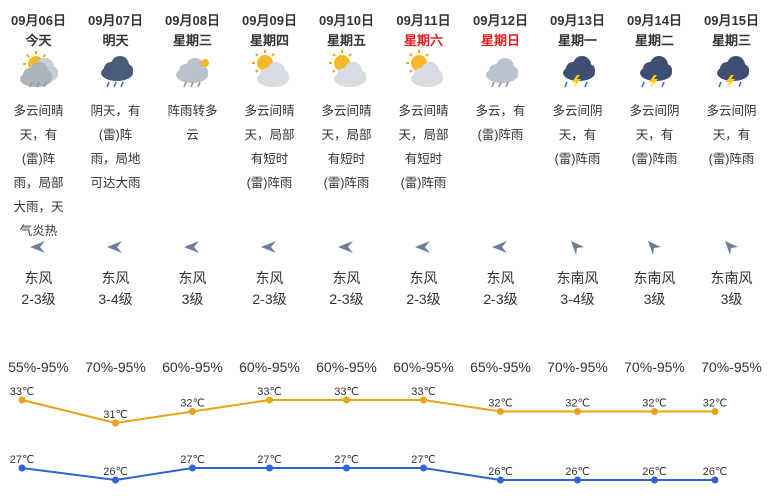 The width and height of the screenshot is (772, 500). Describe the element at coordinates (500, 123) in the screenshot. I see `forecast-description: 多云，有(雷)阵雨` at that location.